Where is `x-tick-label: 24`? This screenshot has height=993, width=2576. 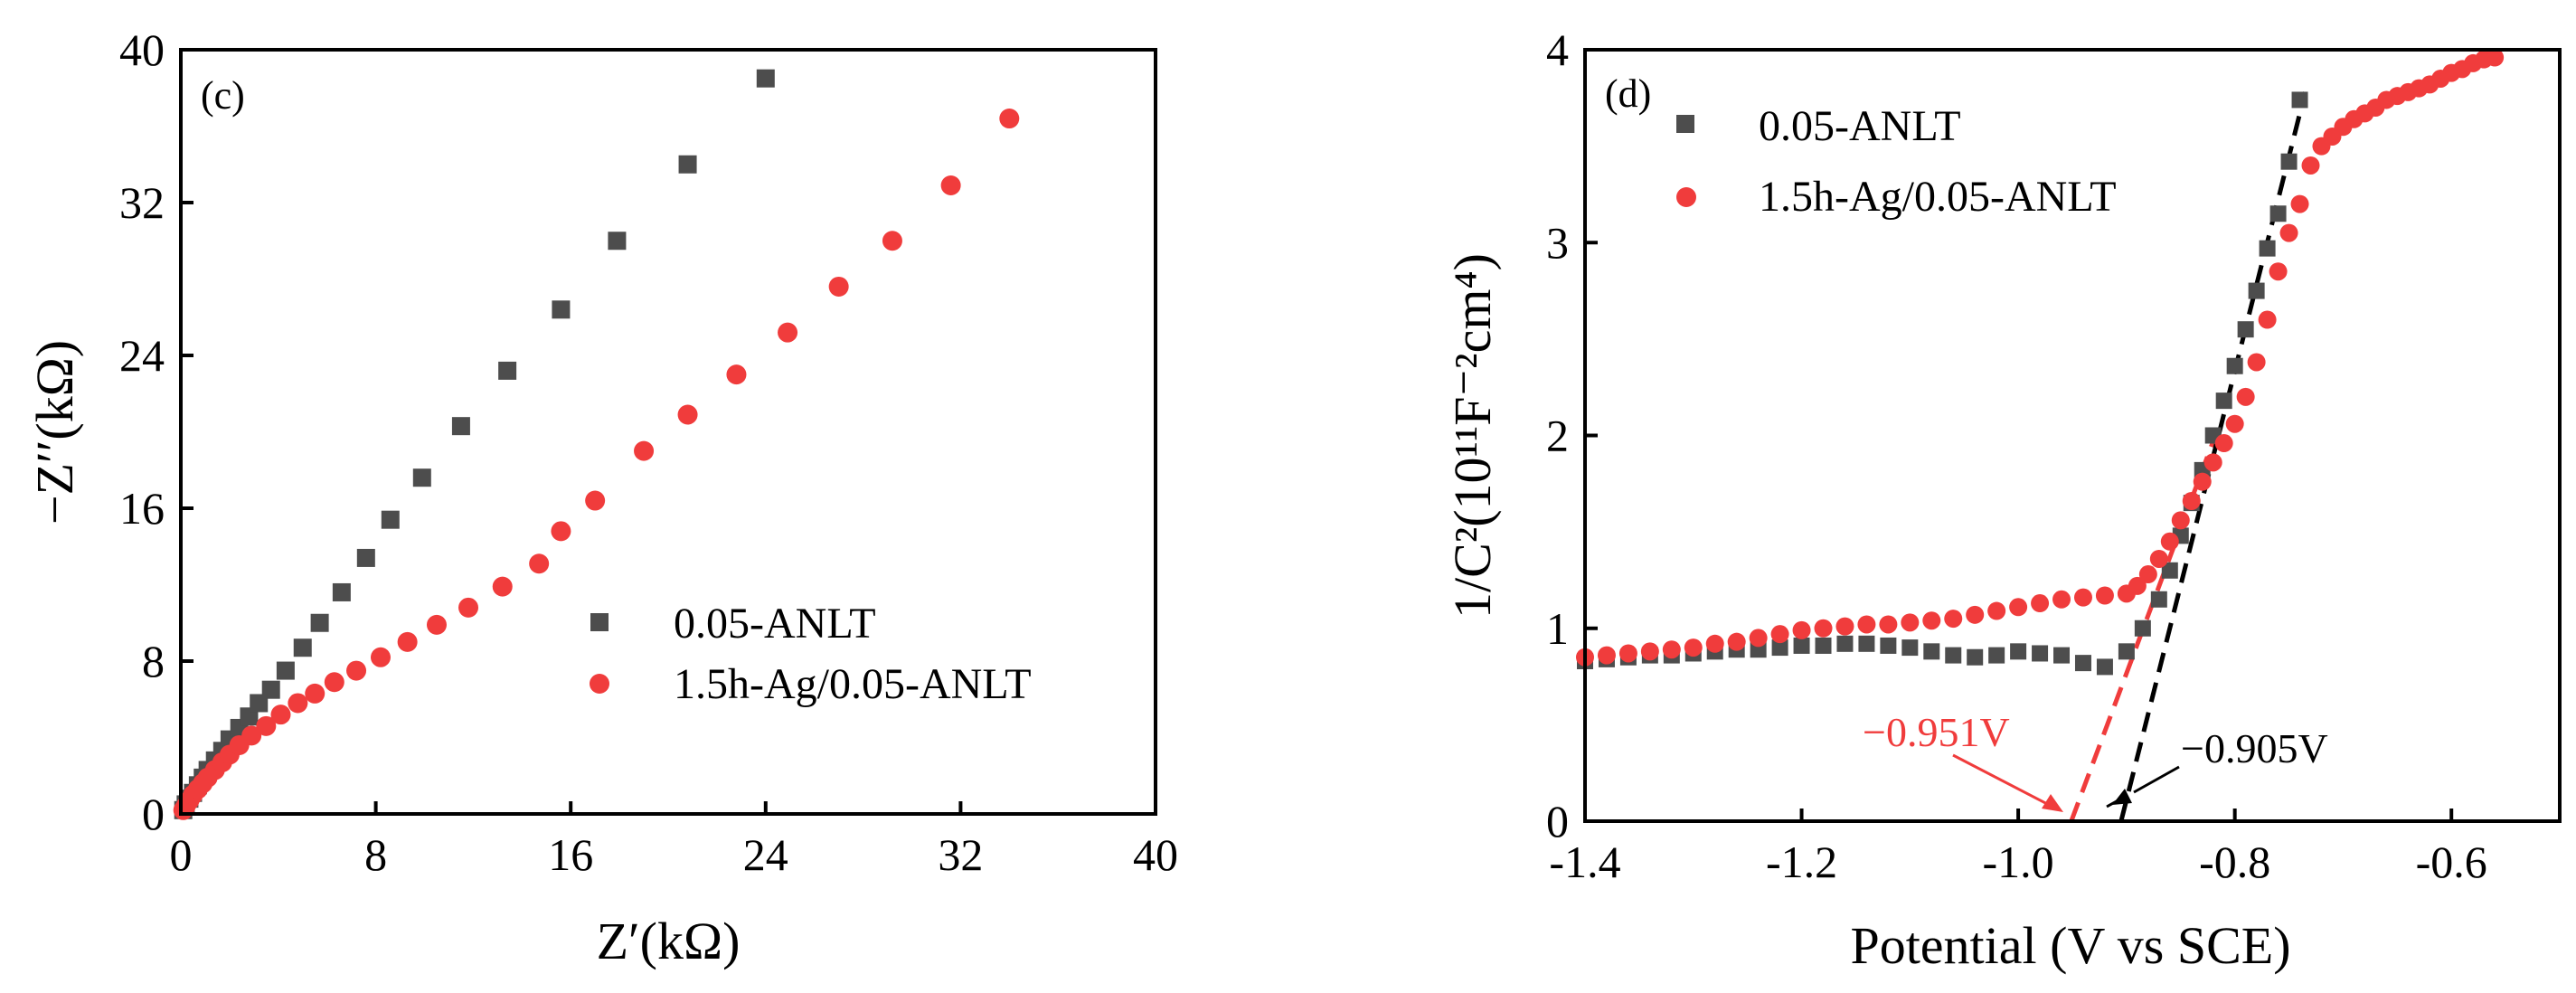 x-tick-label: 24 is located at coordinates (765, 854).